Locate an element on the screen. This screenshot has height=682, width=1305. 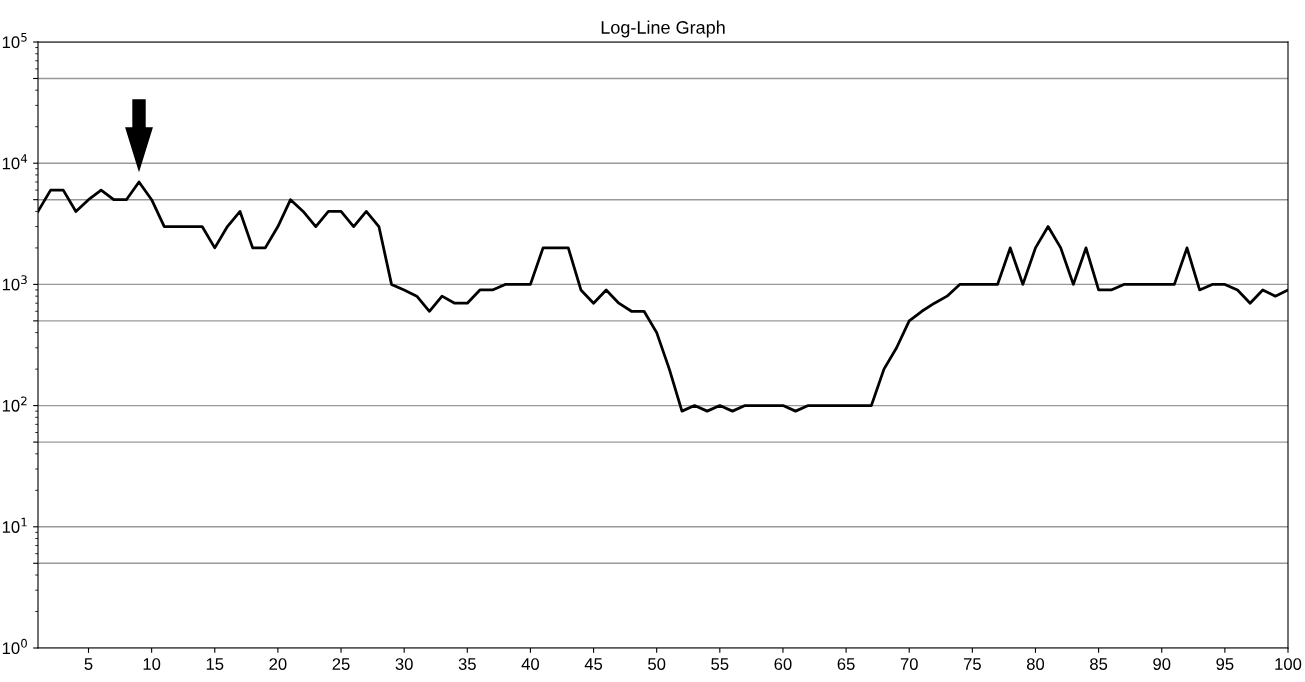
x-tick-label: 50 is located at coordinates (657, 664).